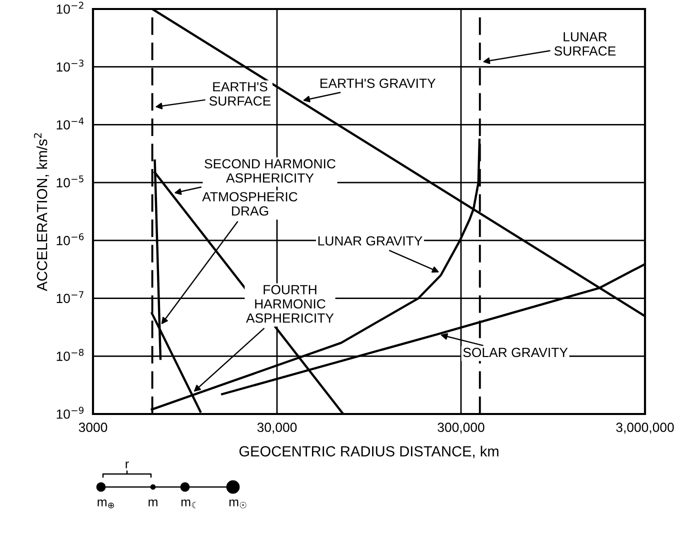 The height and width of the screenshot is (542, 682). I want to click on legend-label: ATMOSPHERIC DRAG, so click(250, 204).